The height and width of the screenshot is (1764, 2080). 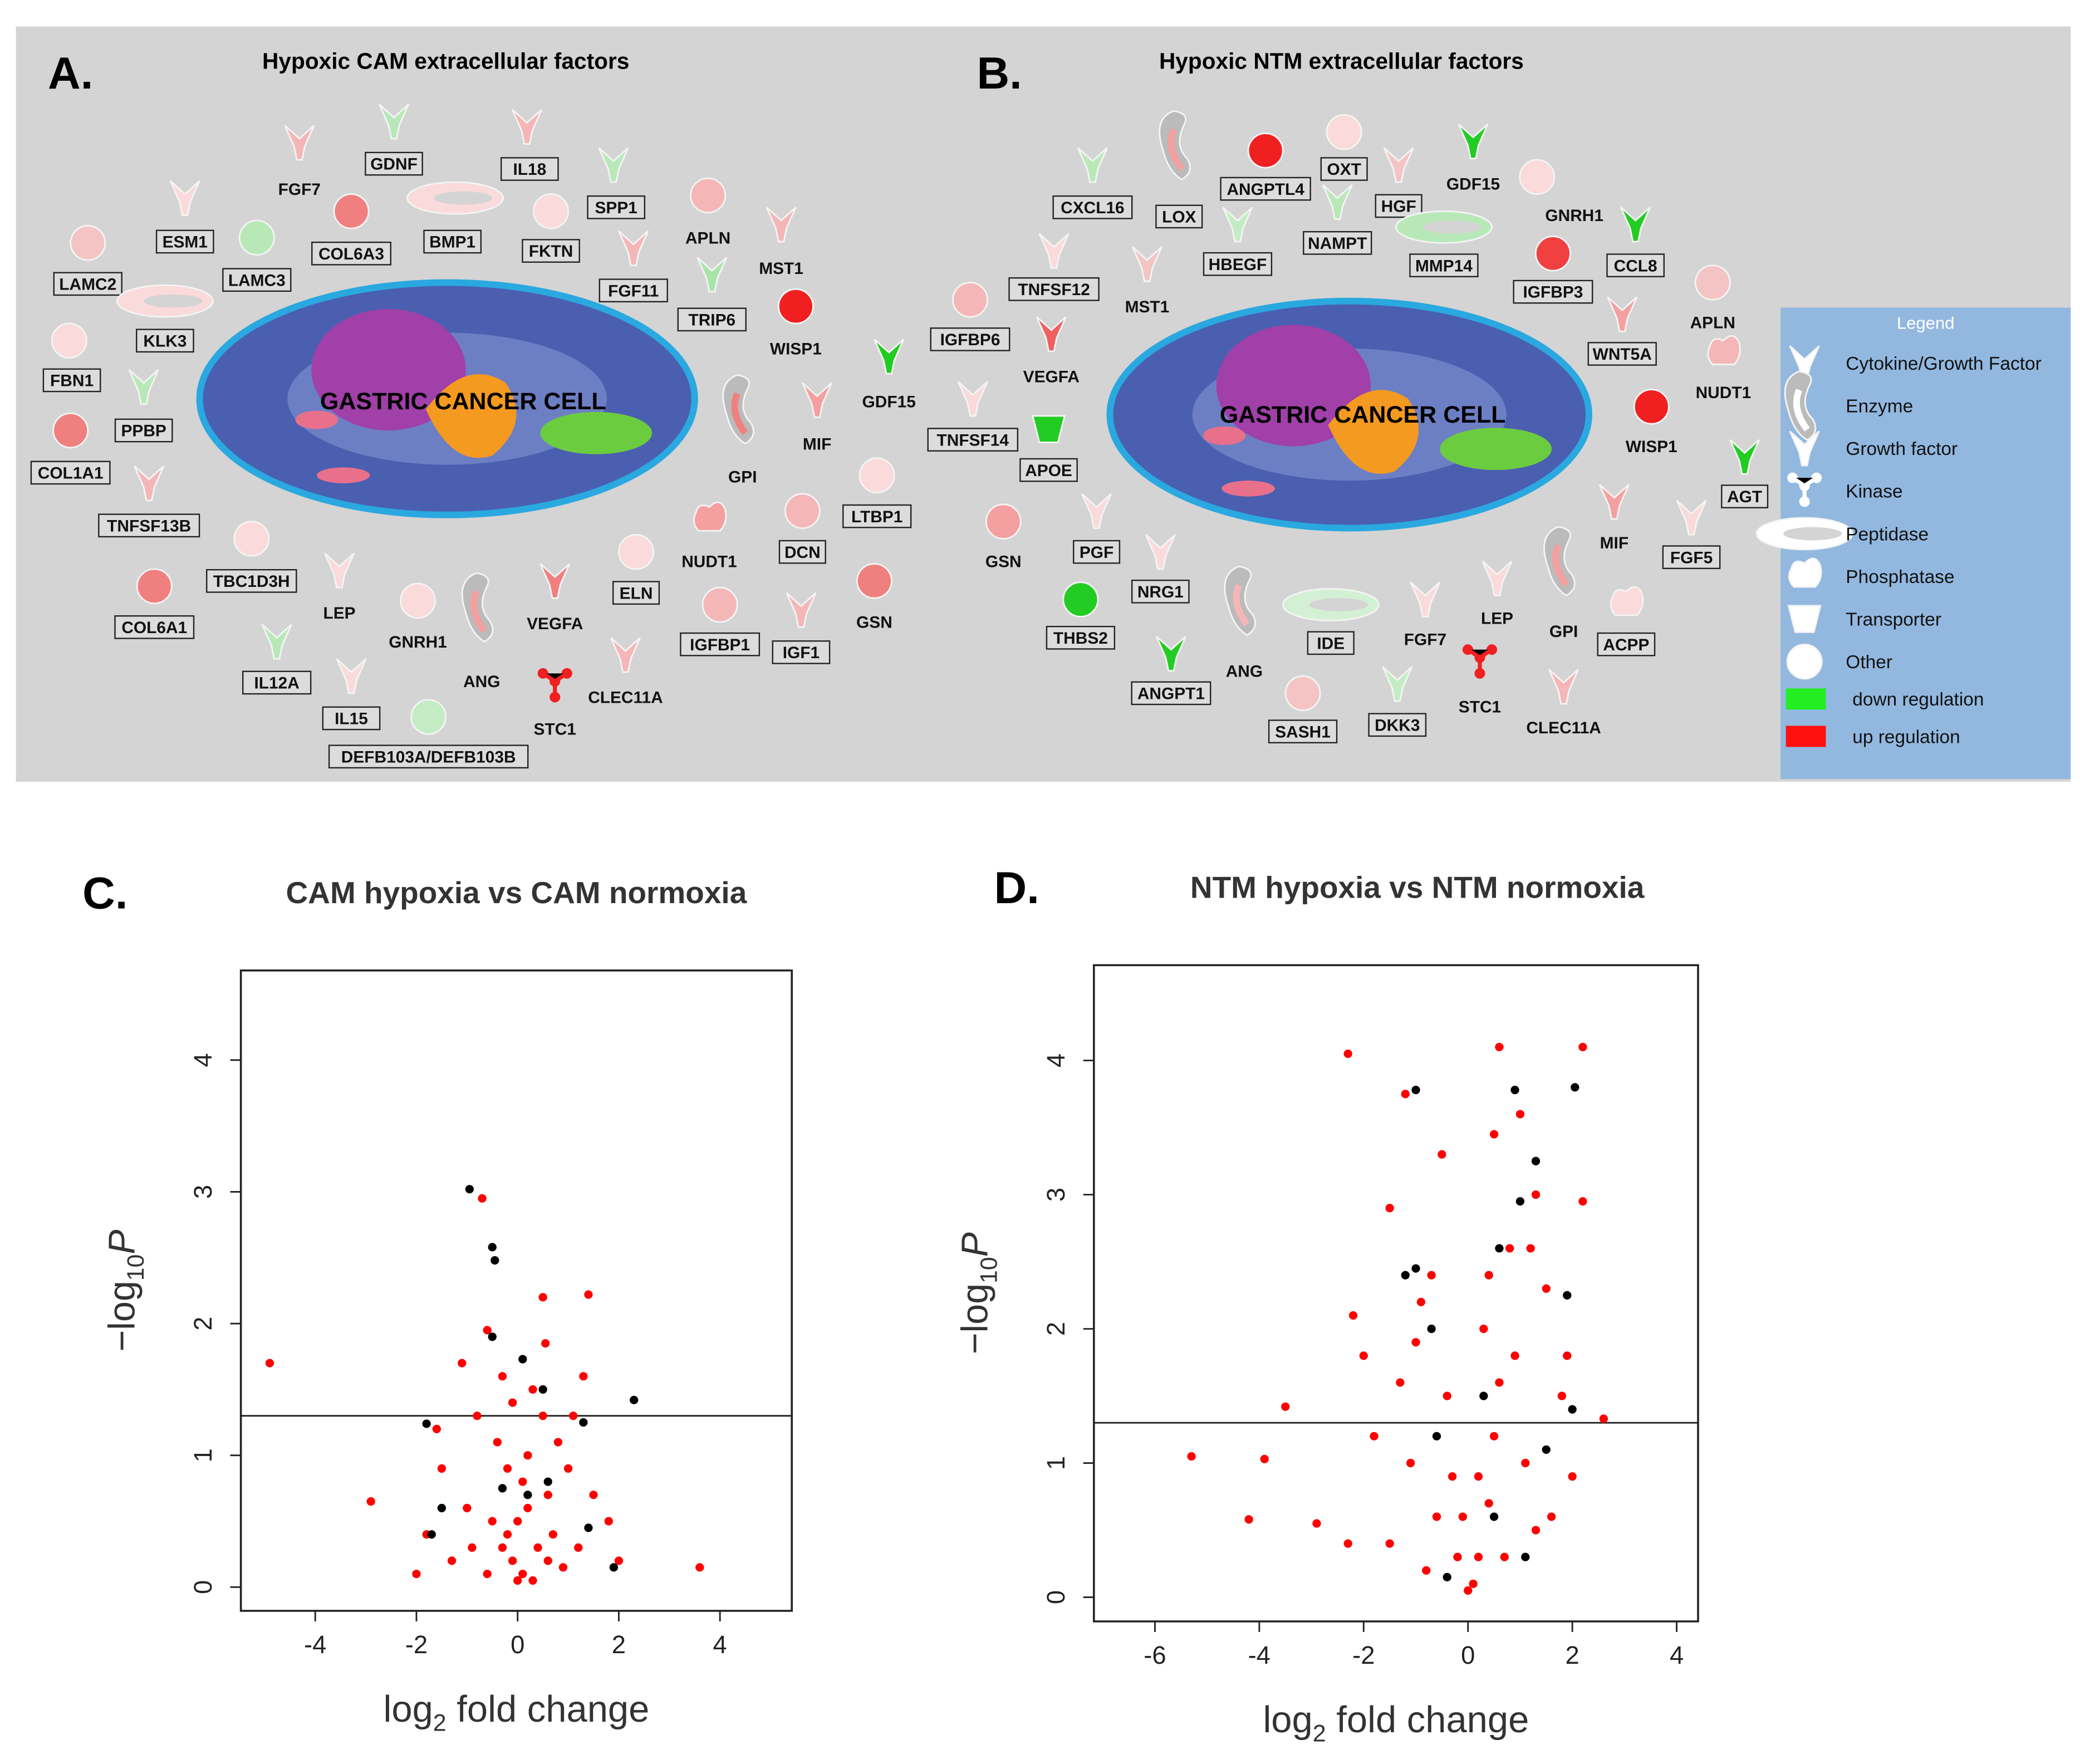 I want to click on x-tick-label: -2, so click(x=1363, y=1655).